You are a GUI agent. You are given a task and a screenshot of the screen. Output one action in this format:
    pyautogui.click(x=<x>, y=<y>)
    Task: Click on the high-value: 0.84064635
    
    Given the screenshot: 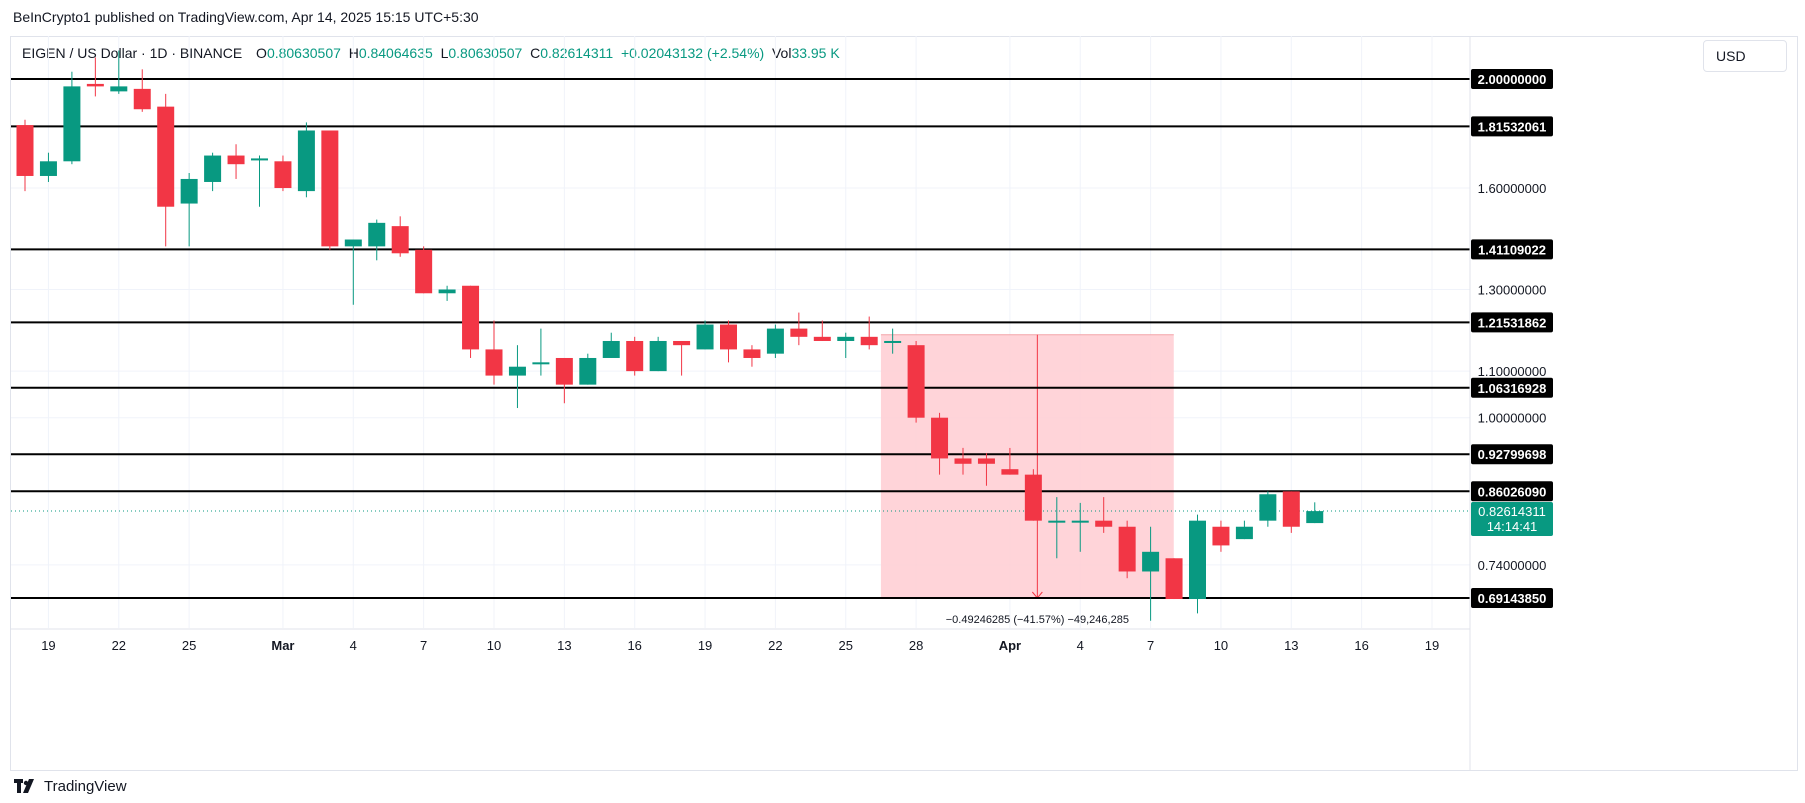 What is the action you would take?
    pyautogui.click(x=395, y=53)
    